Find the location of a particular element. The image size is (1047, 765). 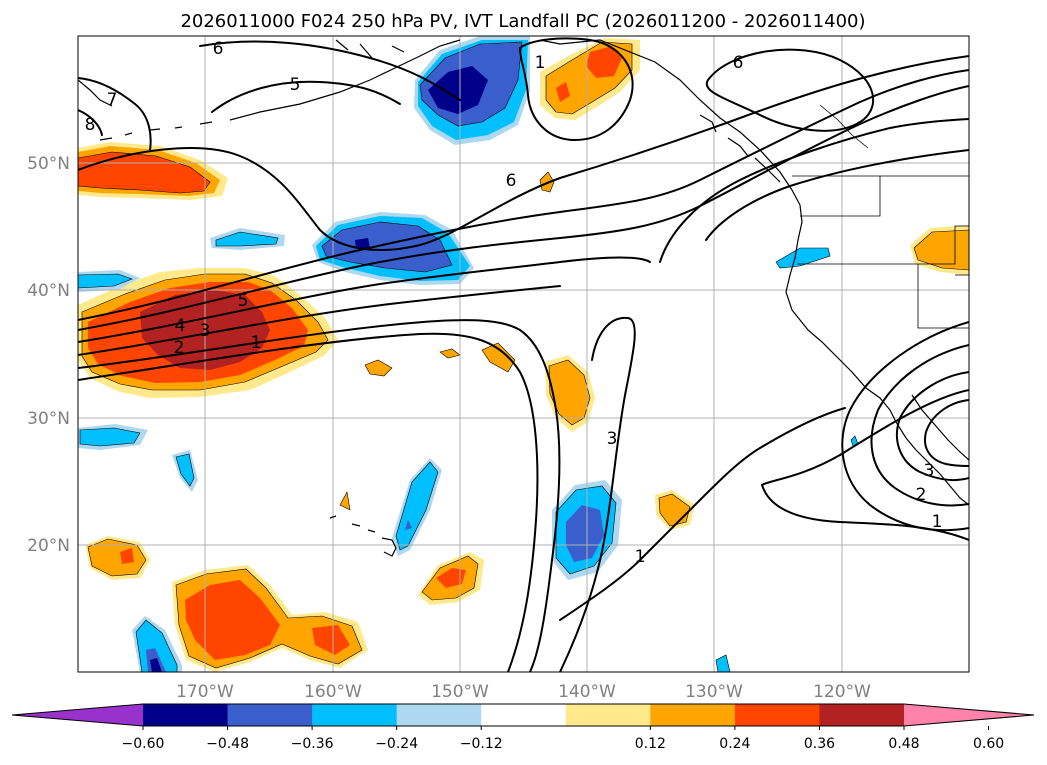

neg-patch-bottom-small is located at coordinates (723, 663).